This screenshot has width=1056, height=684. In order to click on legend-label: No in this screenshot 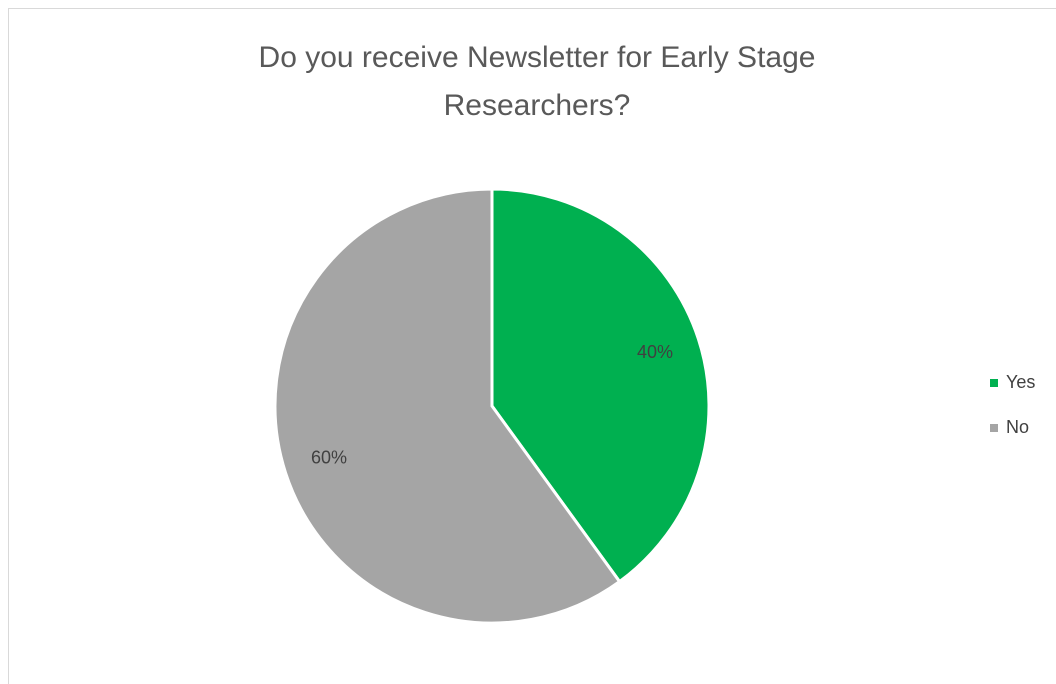, I will do `click(1017, 427)`.